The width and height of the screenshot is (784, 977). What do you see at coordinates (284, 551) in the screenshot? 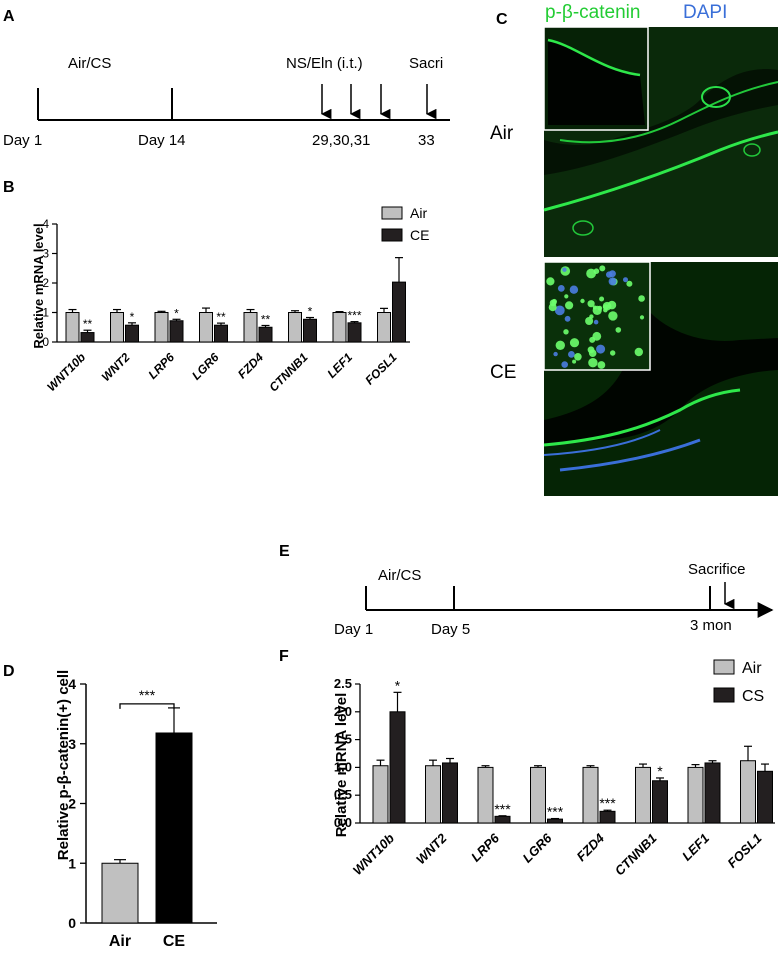
I see `panel-e-label: E` at bounding box center [284, 551].